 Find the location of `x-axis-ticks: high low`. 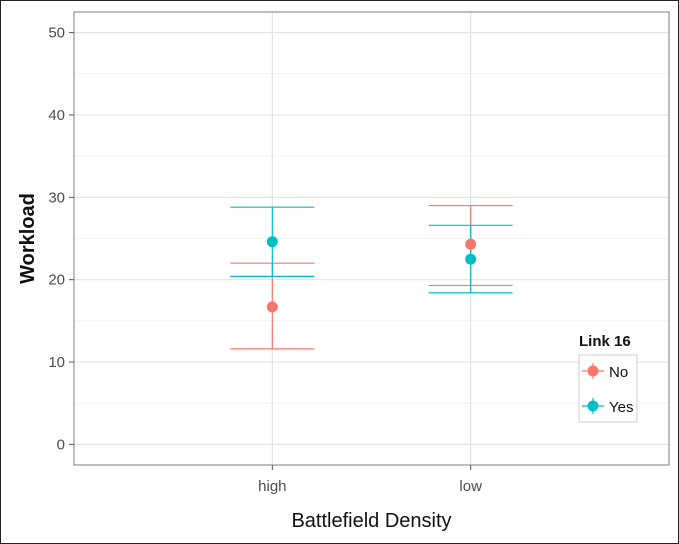

x-axis-ticks: high low is located at coordinates (370, 480).